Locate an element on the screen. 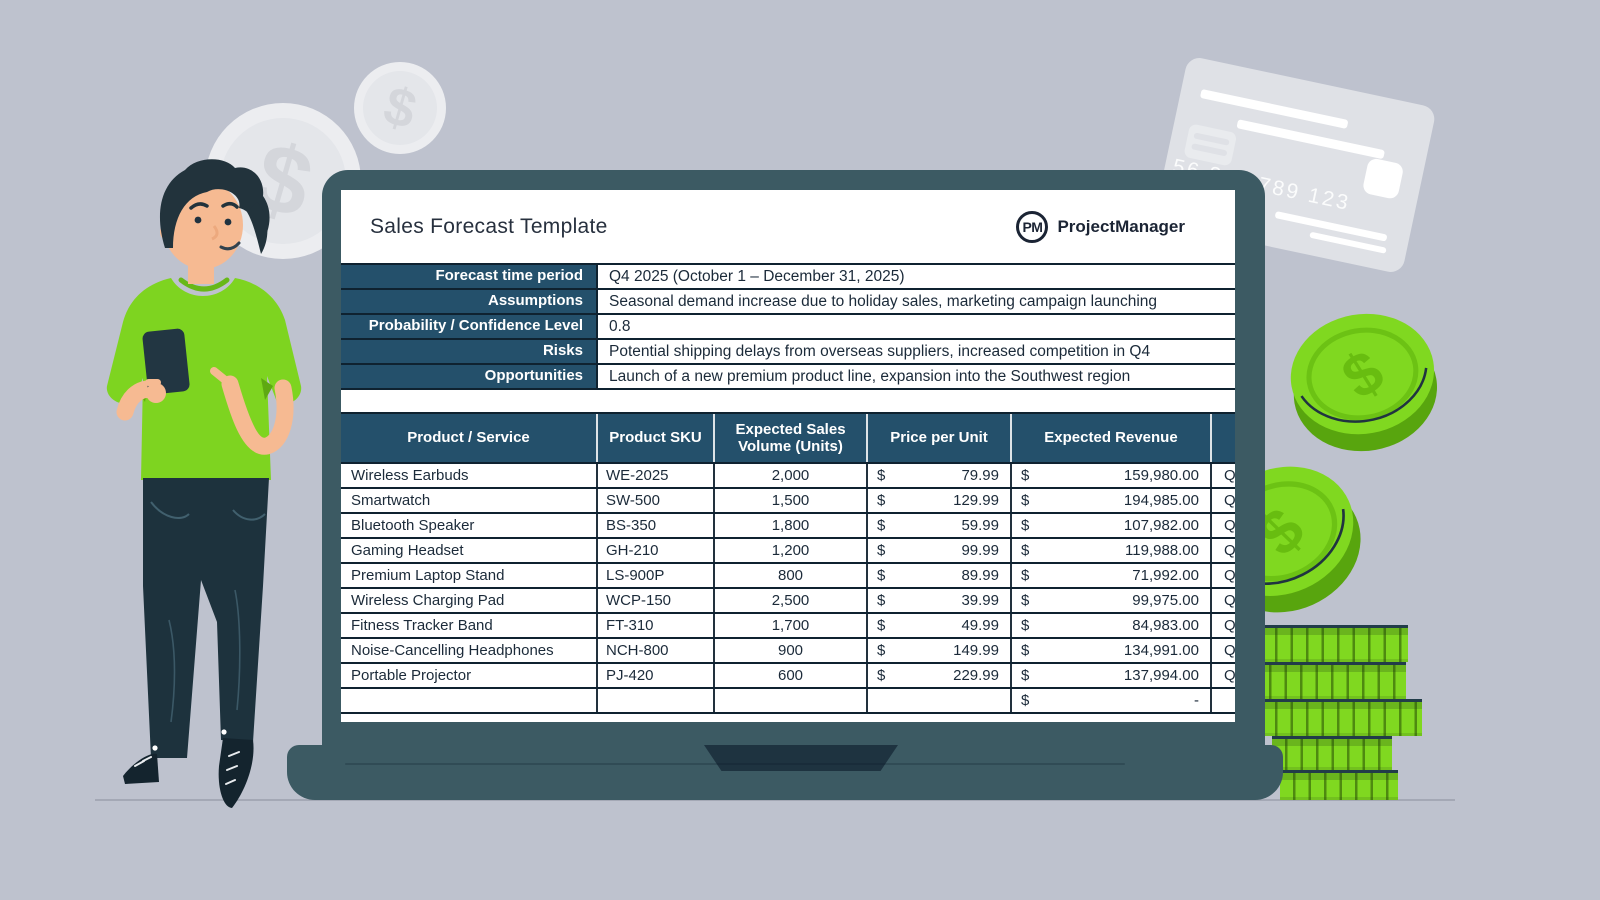  cell-product: Noise-Cancelling Headphones is located at coordinates (469, 650).